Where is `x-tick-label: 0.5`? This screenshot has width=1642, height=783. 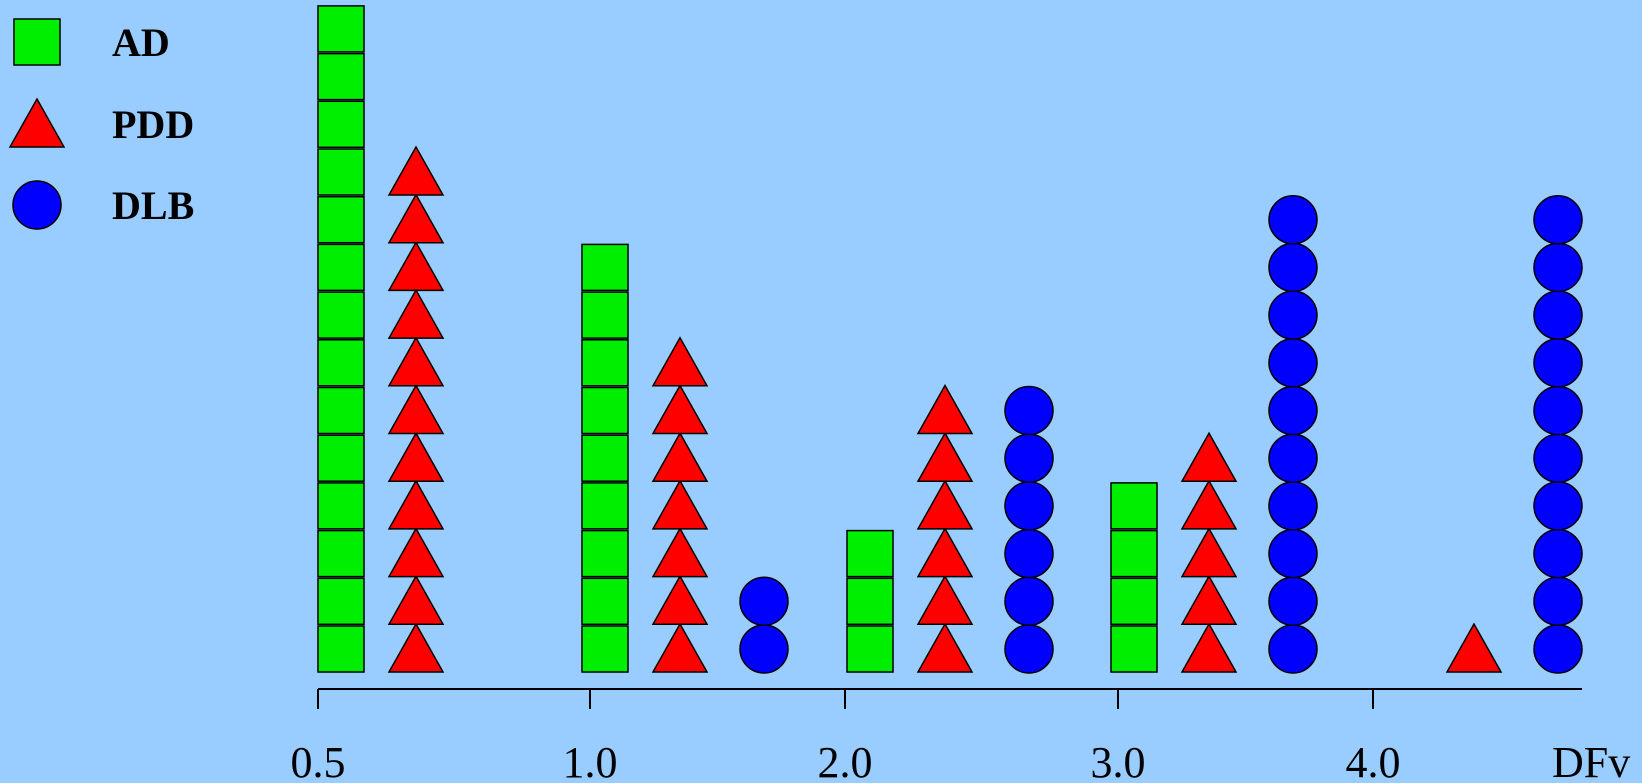 x-tick-label: 0.5 is located at coordinates (318, 760).